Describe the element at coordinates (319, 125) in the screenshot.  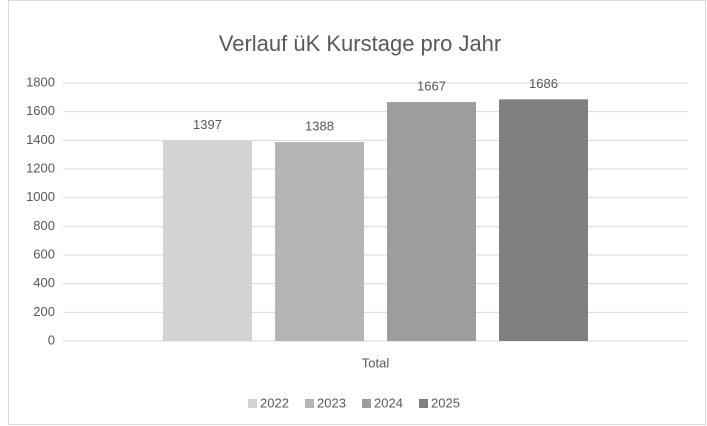
I see `data-label: 1388` at that location.